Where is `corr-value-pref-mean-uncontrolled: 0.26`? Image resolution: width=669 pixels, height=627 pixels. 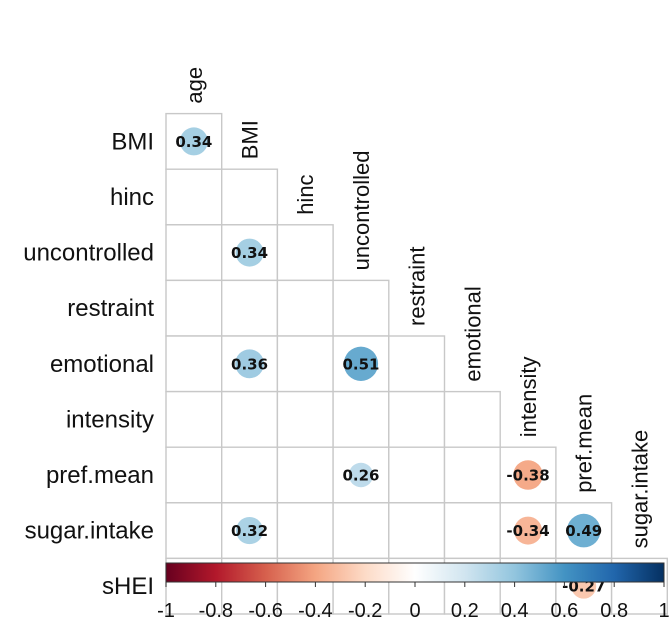
corr-value-pref-mean-uncontrolled: 0.26 is located at coordinates (360, 476).